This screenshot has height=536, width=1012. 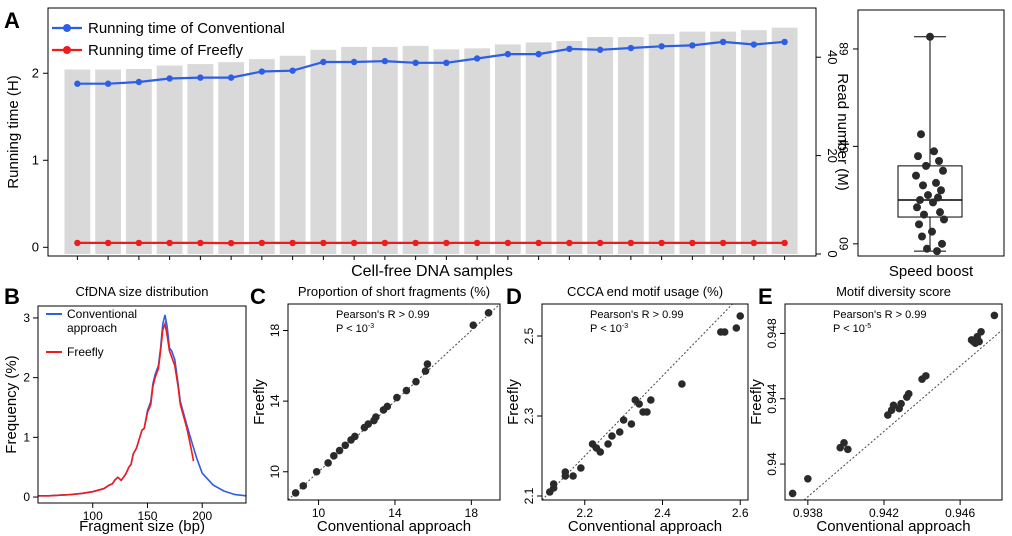 I want to click on y-tick-label: 60, so click(x=844, y=244).